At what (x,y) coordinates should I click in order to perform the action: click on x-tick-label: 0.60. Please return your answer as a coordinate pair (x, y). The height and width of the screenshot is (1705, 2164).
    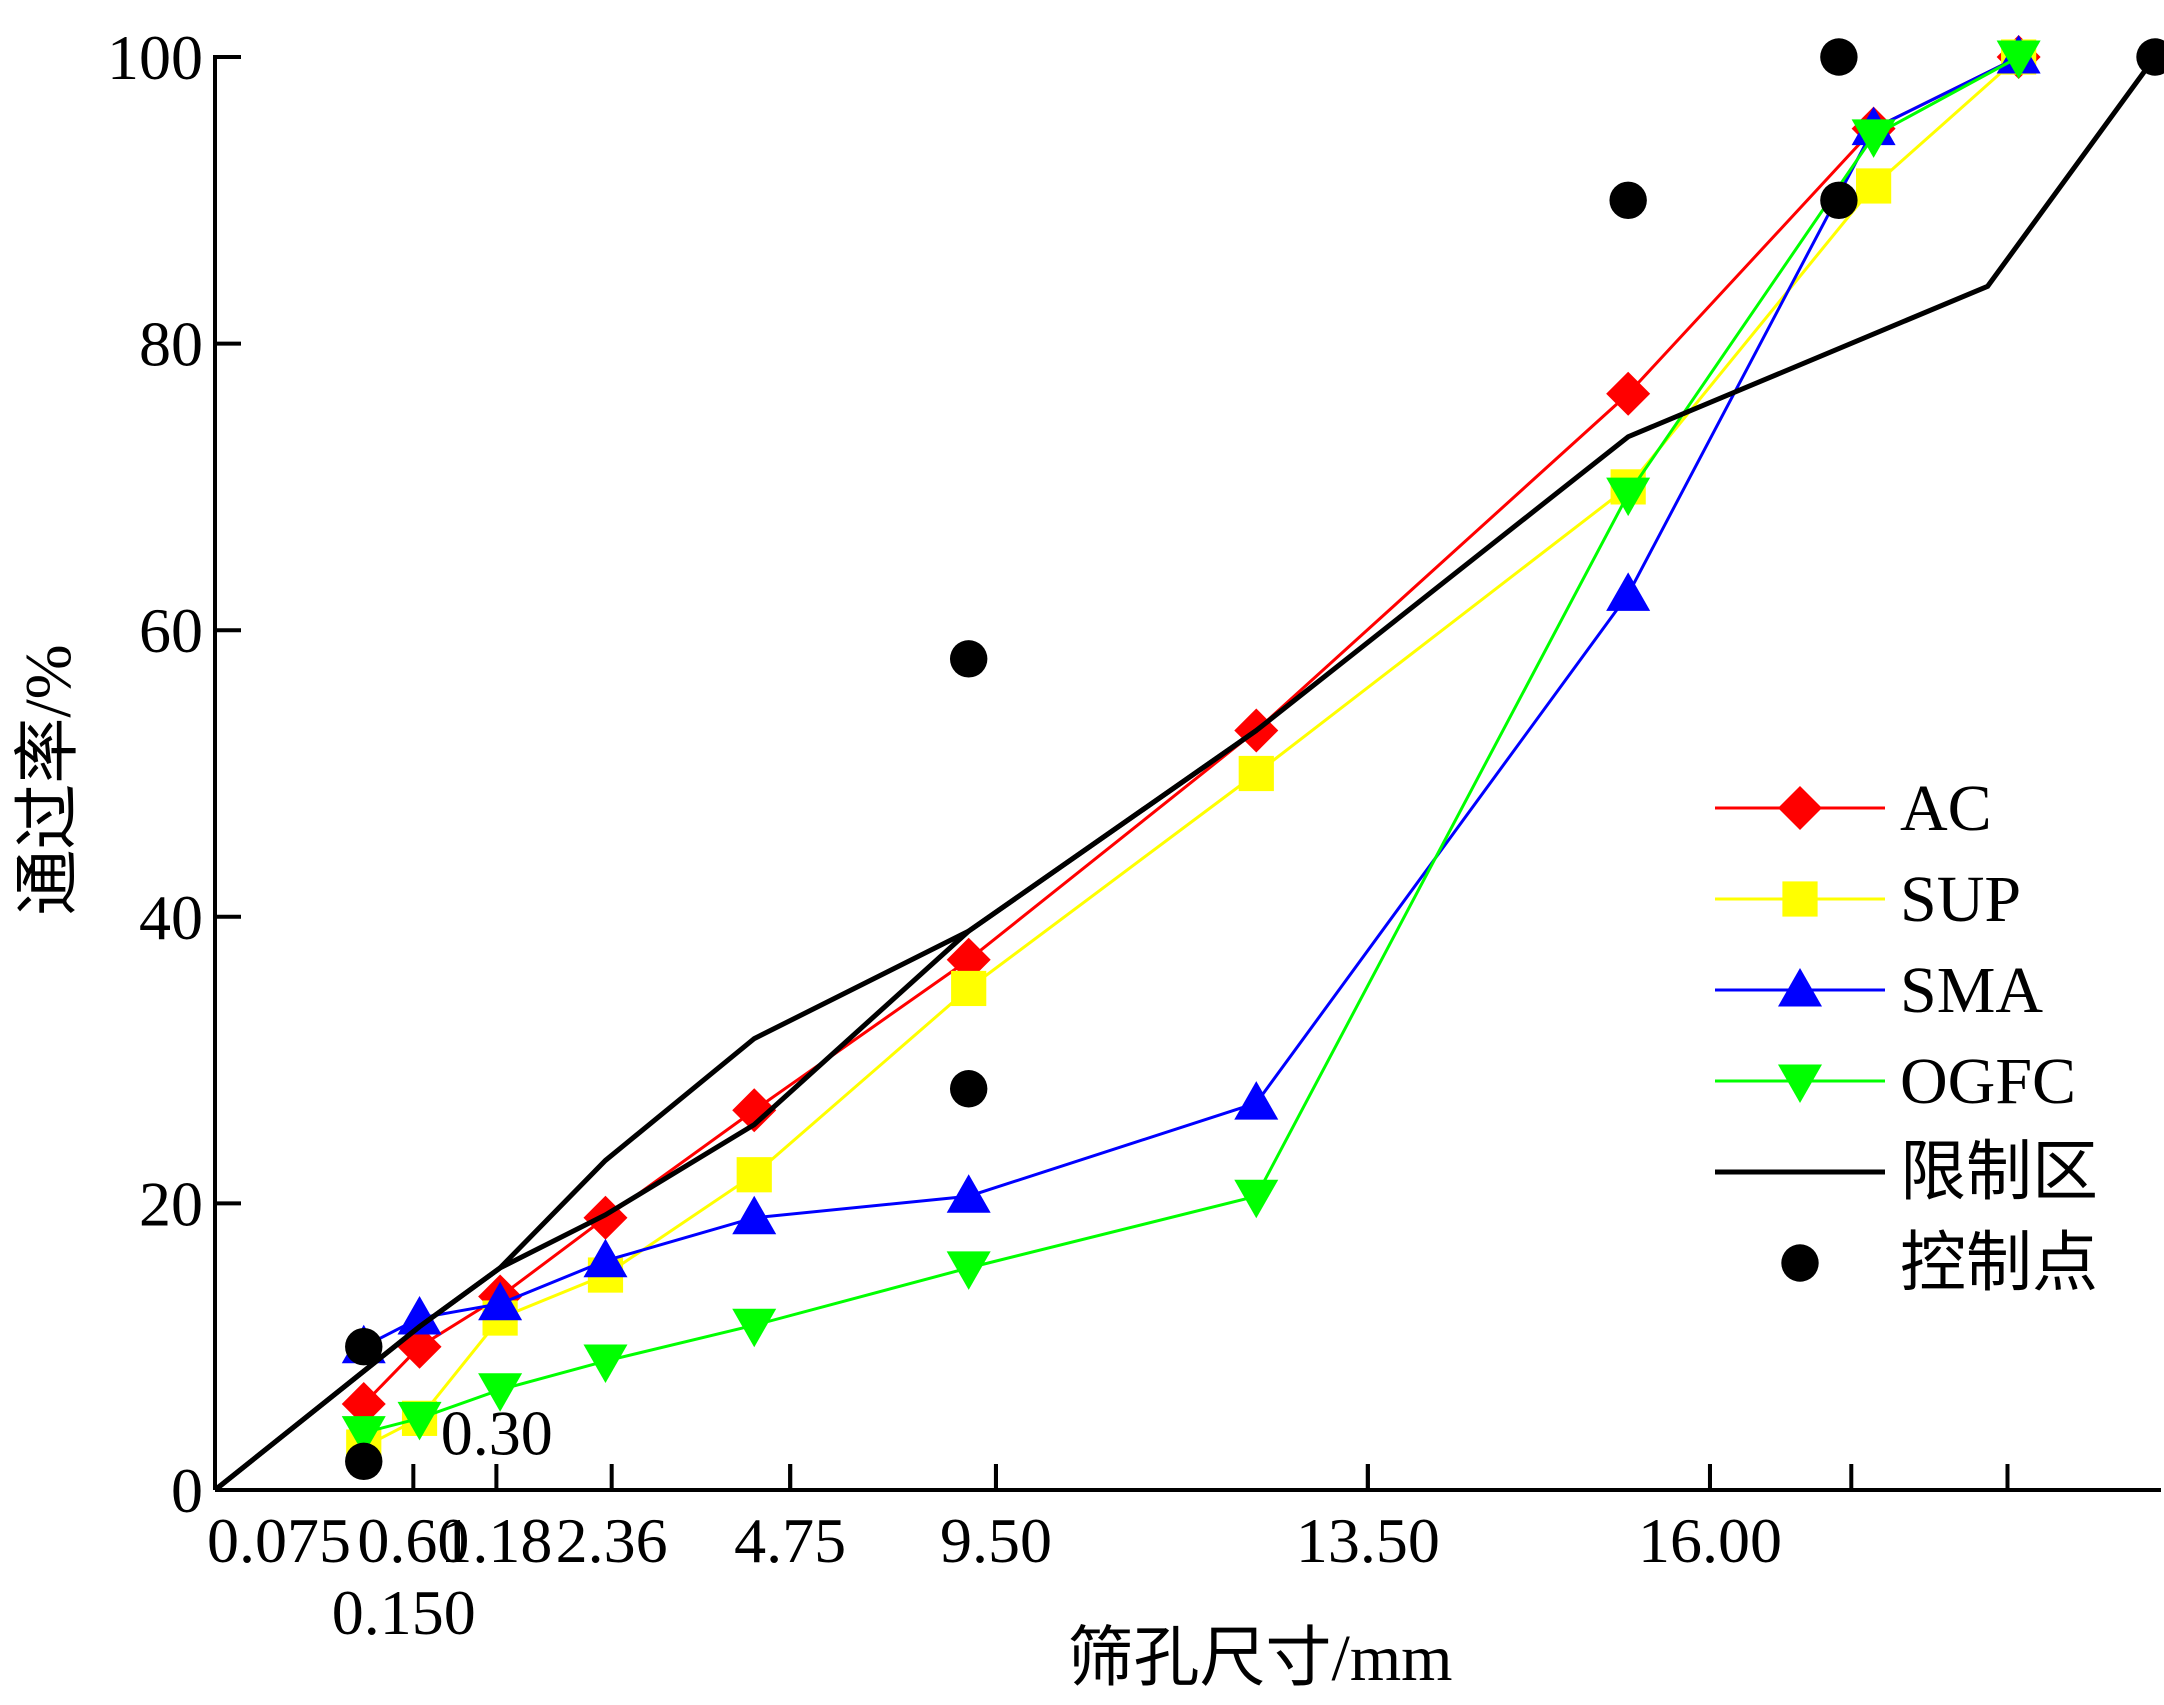
    Looking at the image, I should click on (413, 1540).